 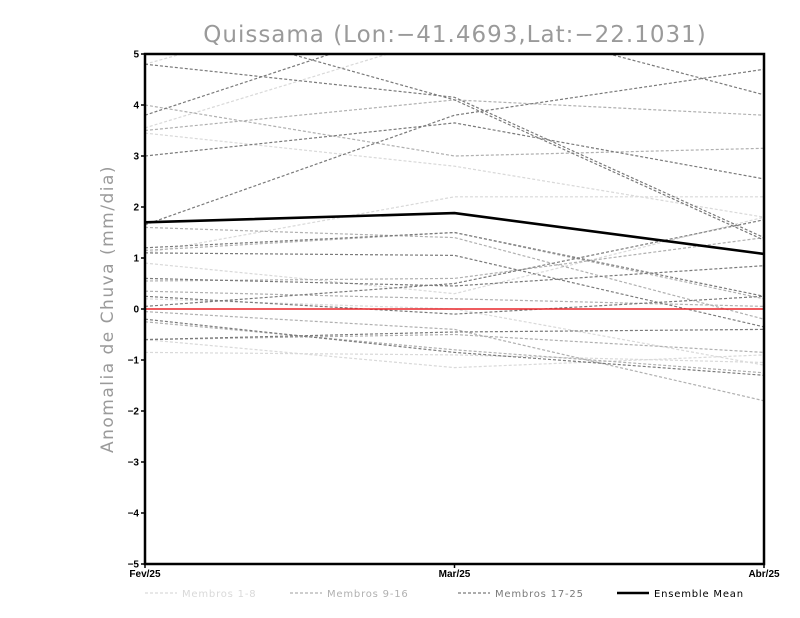 I want to click on y-tick-label: 3, so click(x=136, y=157).